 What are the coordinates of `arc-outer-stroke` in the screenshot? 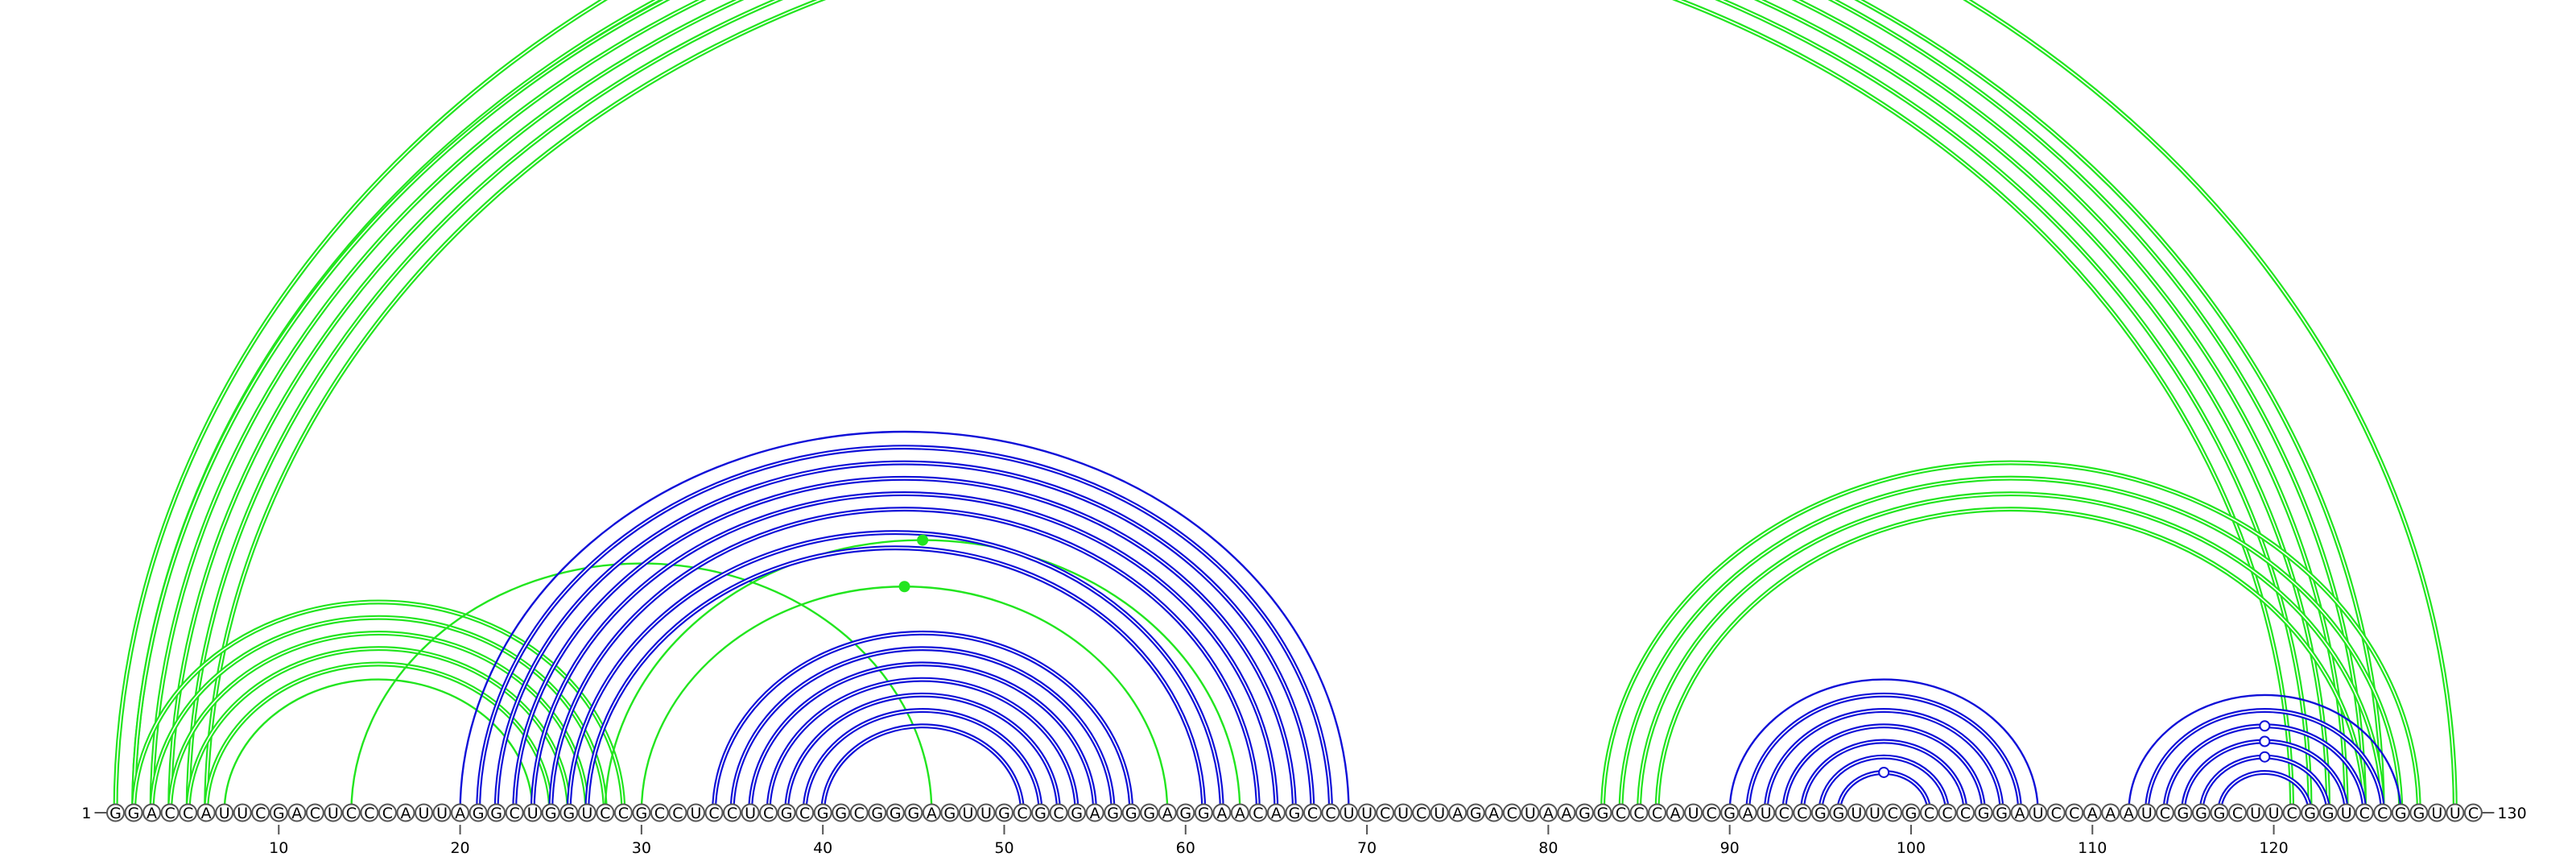 It's located at (923, 722).